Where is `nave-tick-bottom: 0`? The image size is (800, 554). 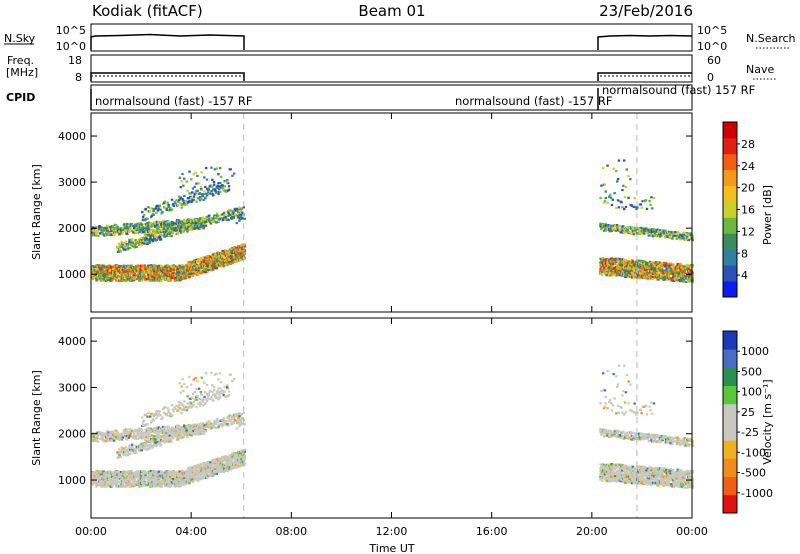
nave-tick-bottom: 0 is located at coordinates (710, 77).